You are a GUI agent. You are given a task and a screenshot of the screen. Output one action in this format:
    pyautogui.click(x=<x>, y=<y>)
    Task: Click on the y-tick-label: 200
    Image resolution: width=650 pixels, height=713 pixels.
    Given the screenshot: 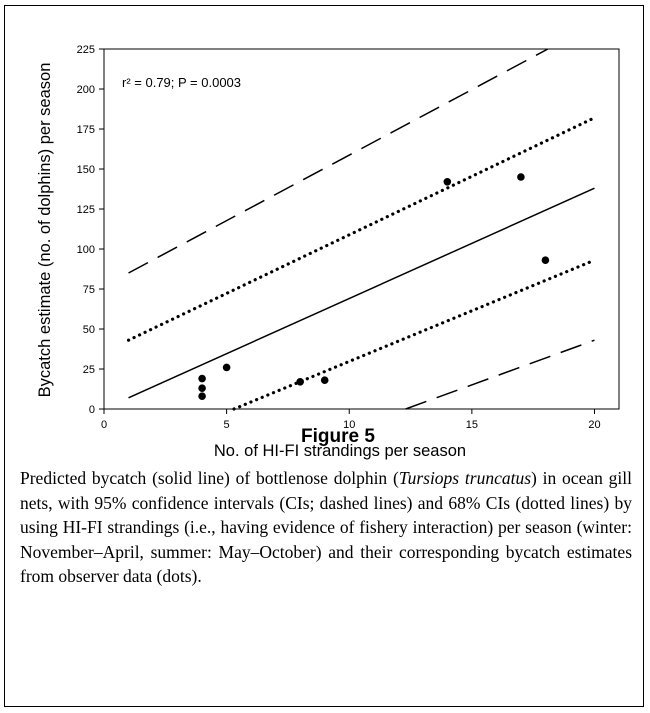 What is the action you would take?
    pyautogui.click(x=86, y=90)
    